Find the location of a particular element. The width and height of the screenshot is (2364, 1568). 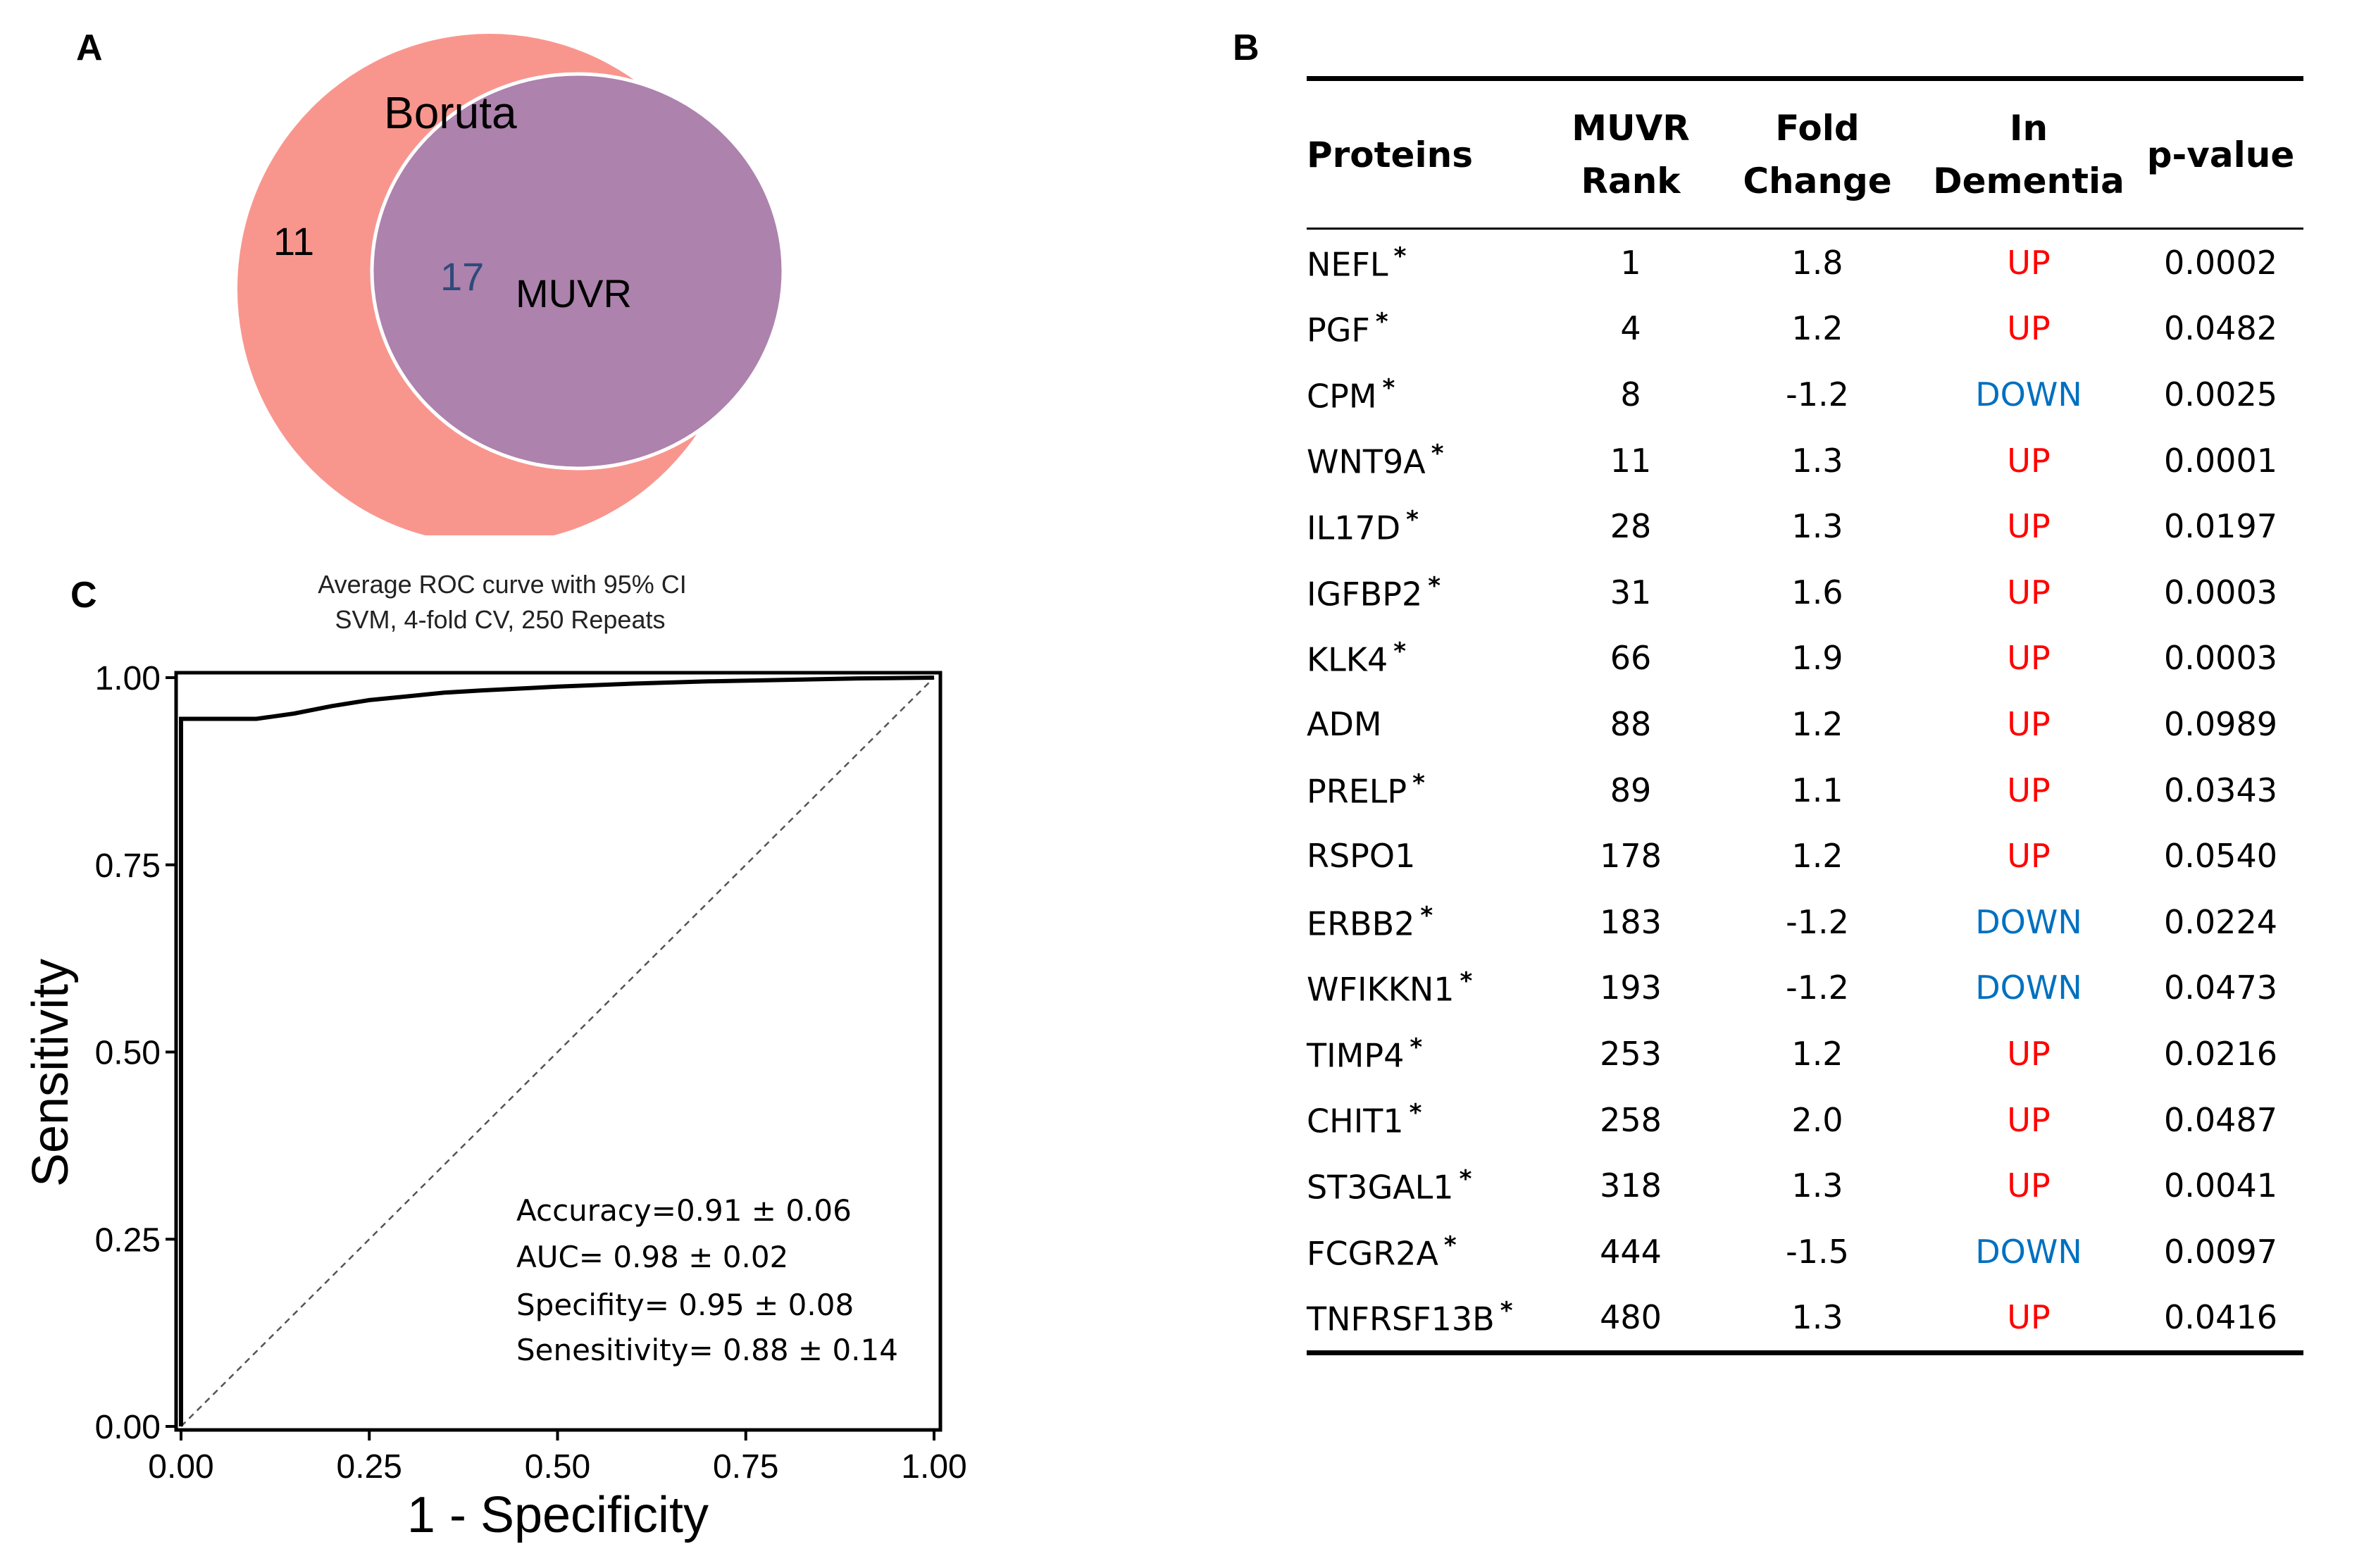

venn-inner-circle is located at coordinates (577, 271).